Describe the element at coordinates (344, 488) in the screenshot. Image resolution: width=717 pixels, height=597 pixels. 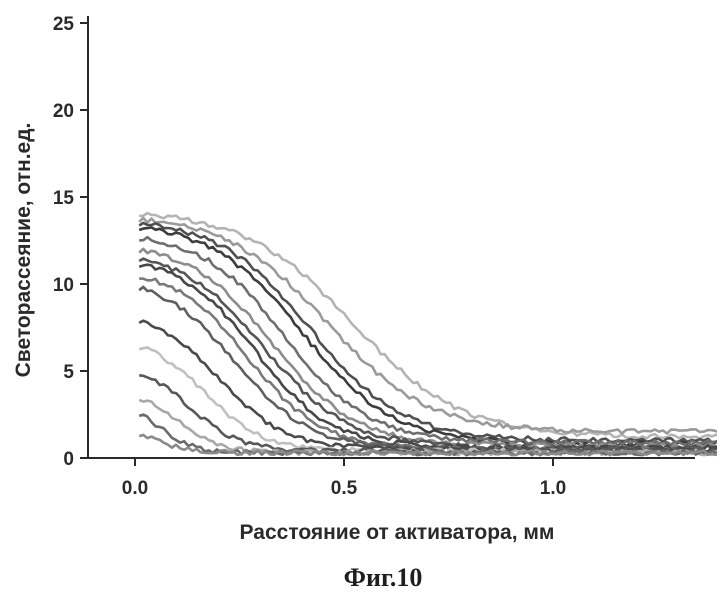
I see `x-tick-label: 0.5` at that location.